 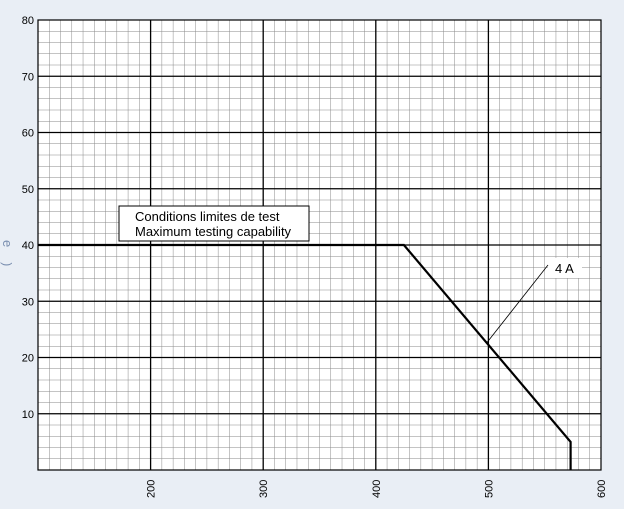 What do you see at coordinates (264, 489) in the screenshot?
I see `x-tick-label: 300` at bounding box center [264, 489].